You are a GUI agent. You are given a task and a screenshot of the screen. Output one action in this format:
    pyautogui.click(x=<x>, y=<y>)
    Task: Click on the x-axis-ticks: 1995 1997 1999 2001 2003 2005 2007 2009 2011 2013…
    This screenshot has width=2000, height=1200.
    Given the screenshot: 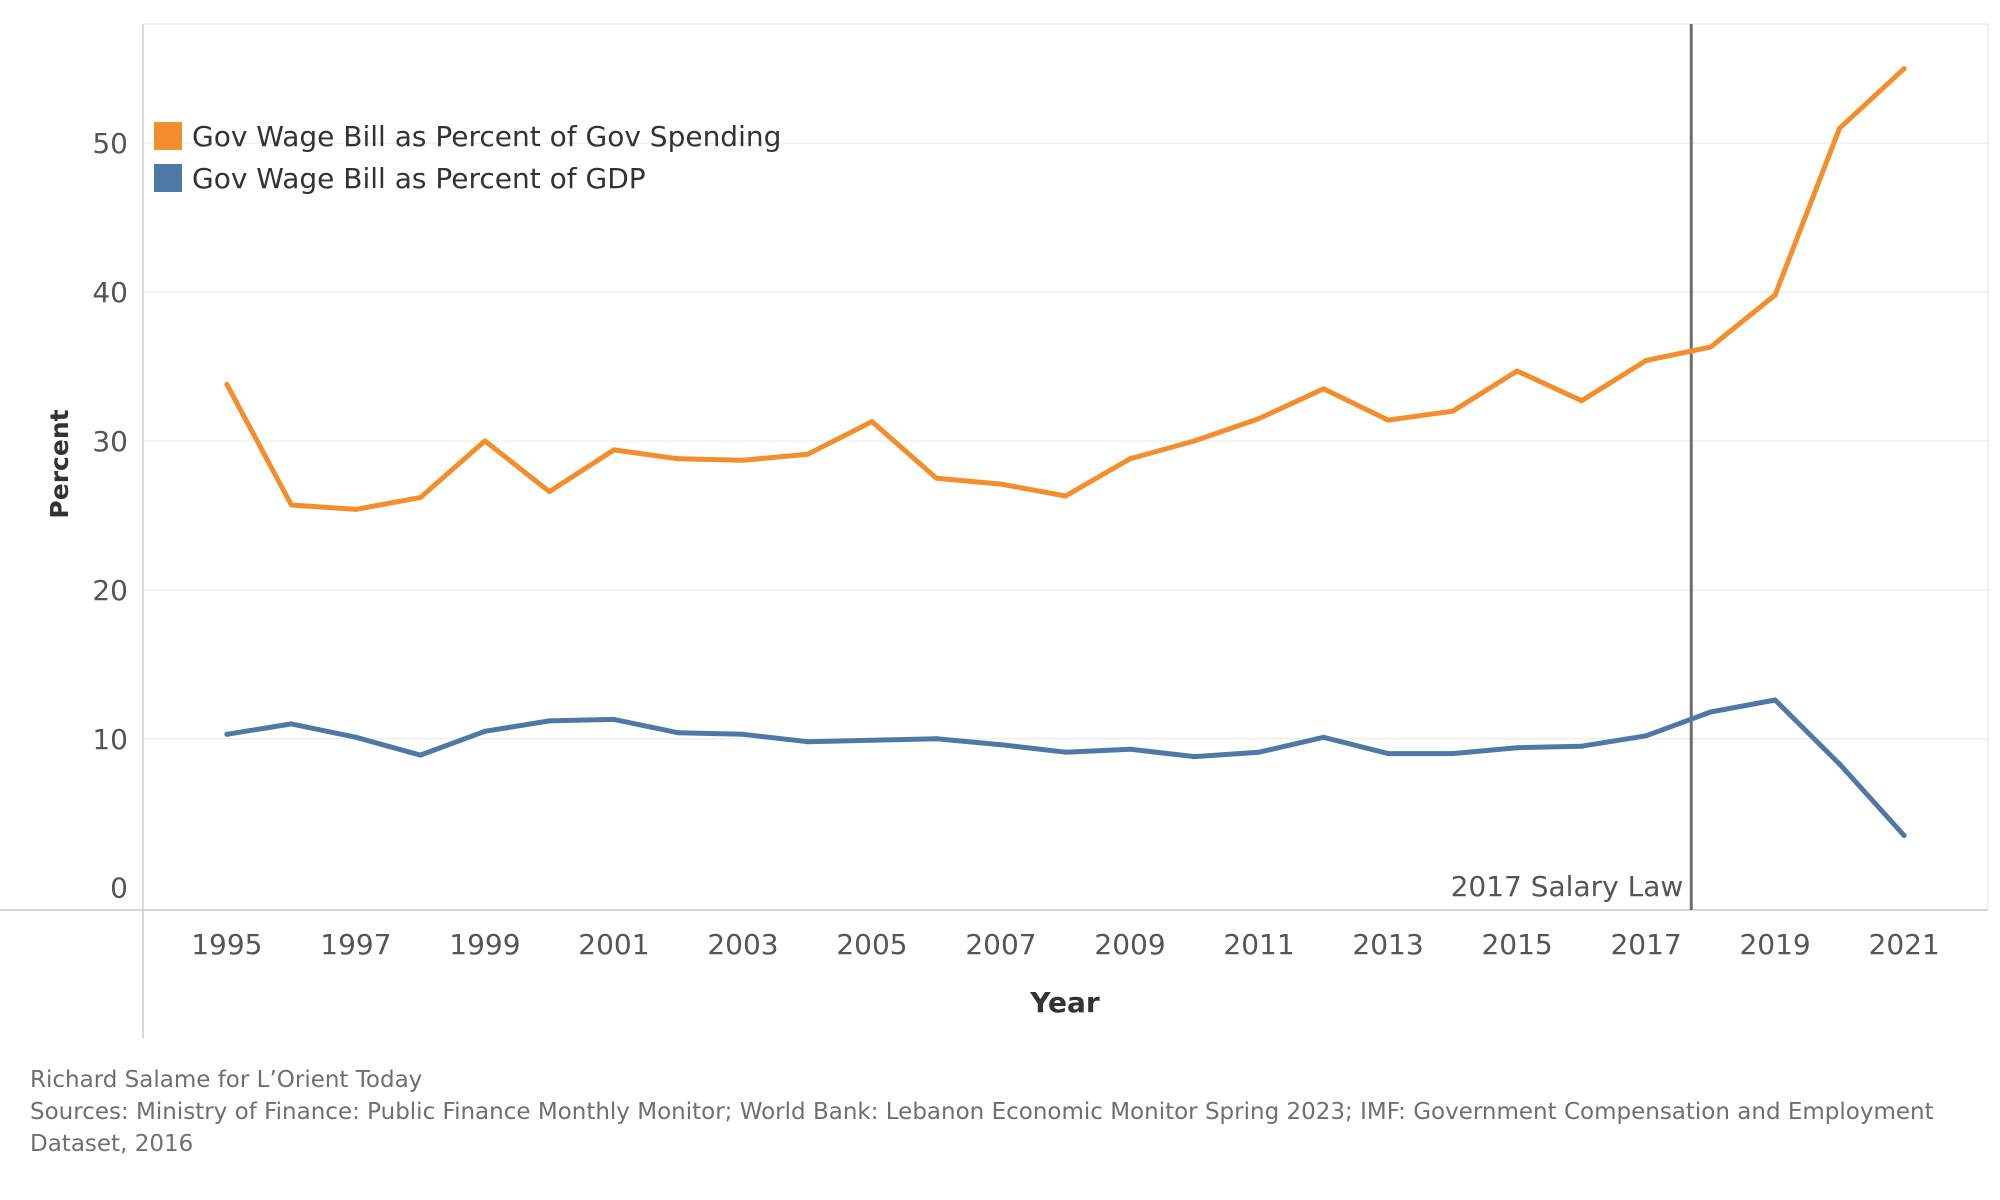 What is the action you would take?
    pyautogui.click(x=1065, y=944)
    